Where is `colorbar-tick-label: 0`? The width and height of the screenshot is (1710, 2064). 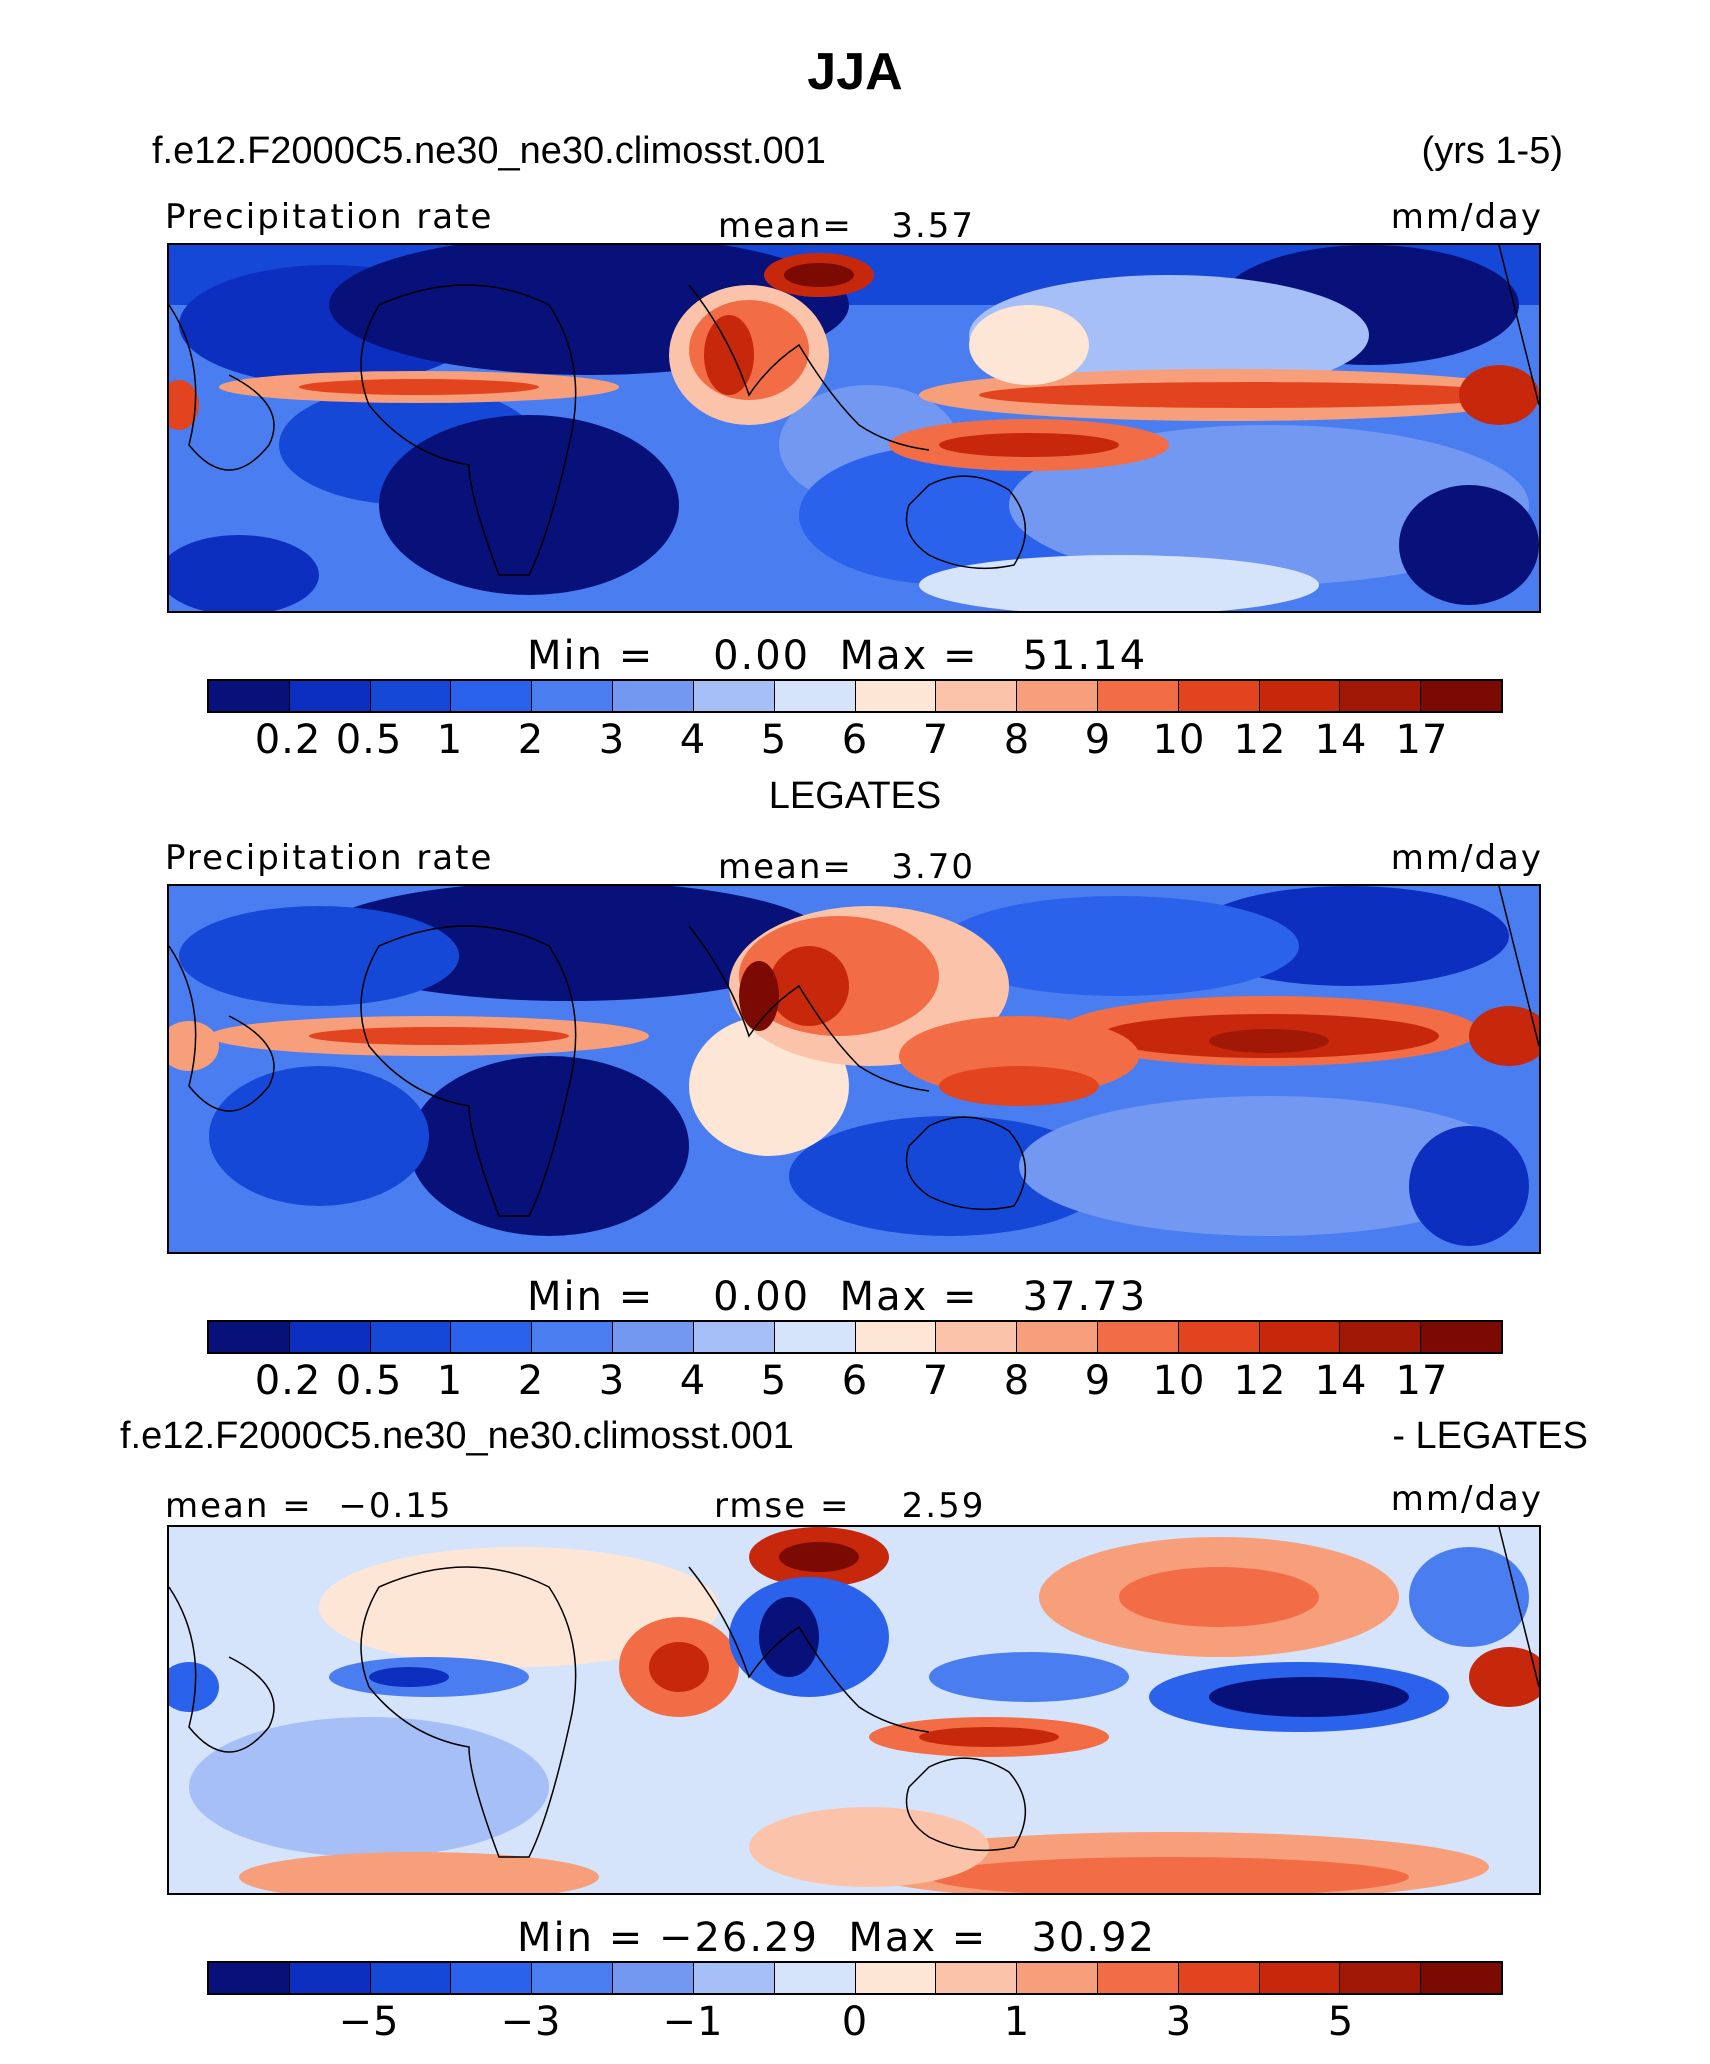 colorbar-tick-label: 0 is located at coordinates (855, 2022).